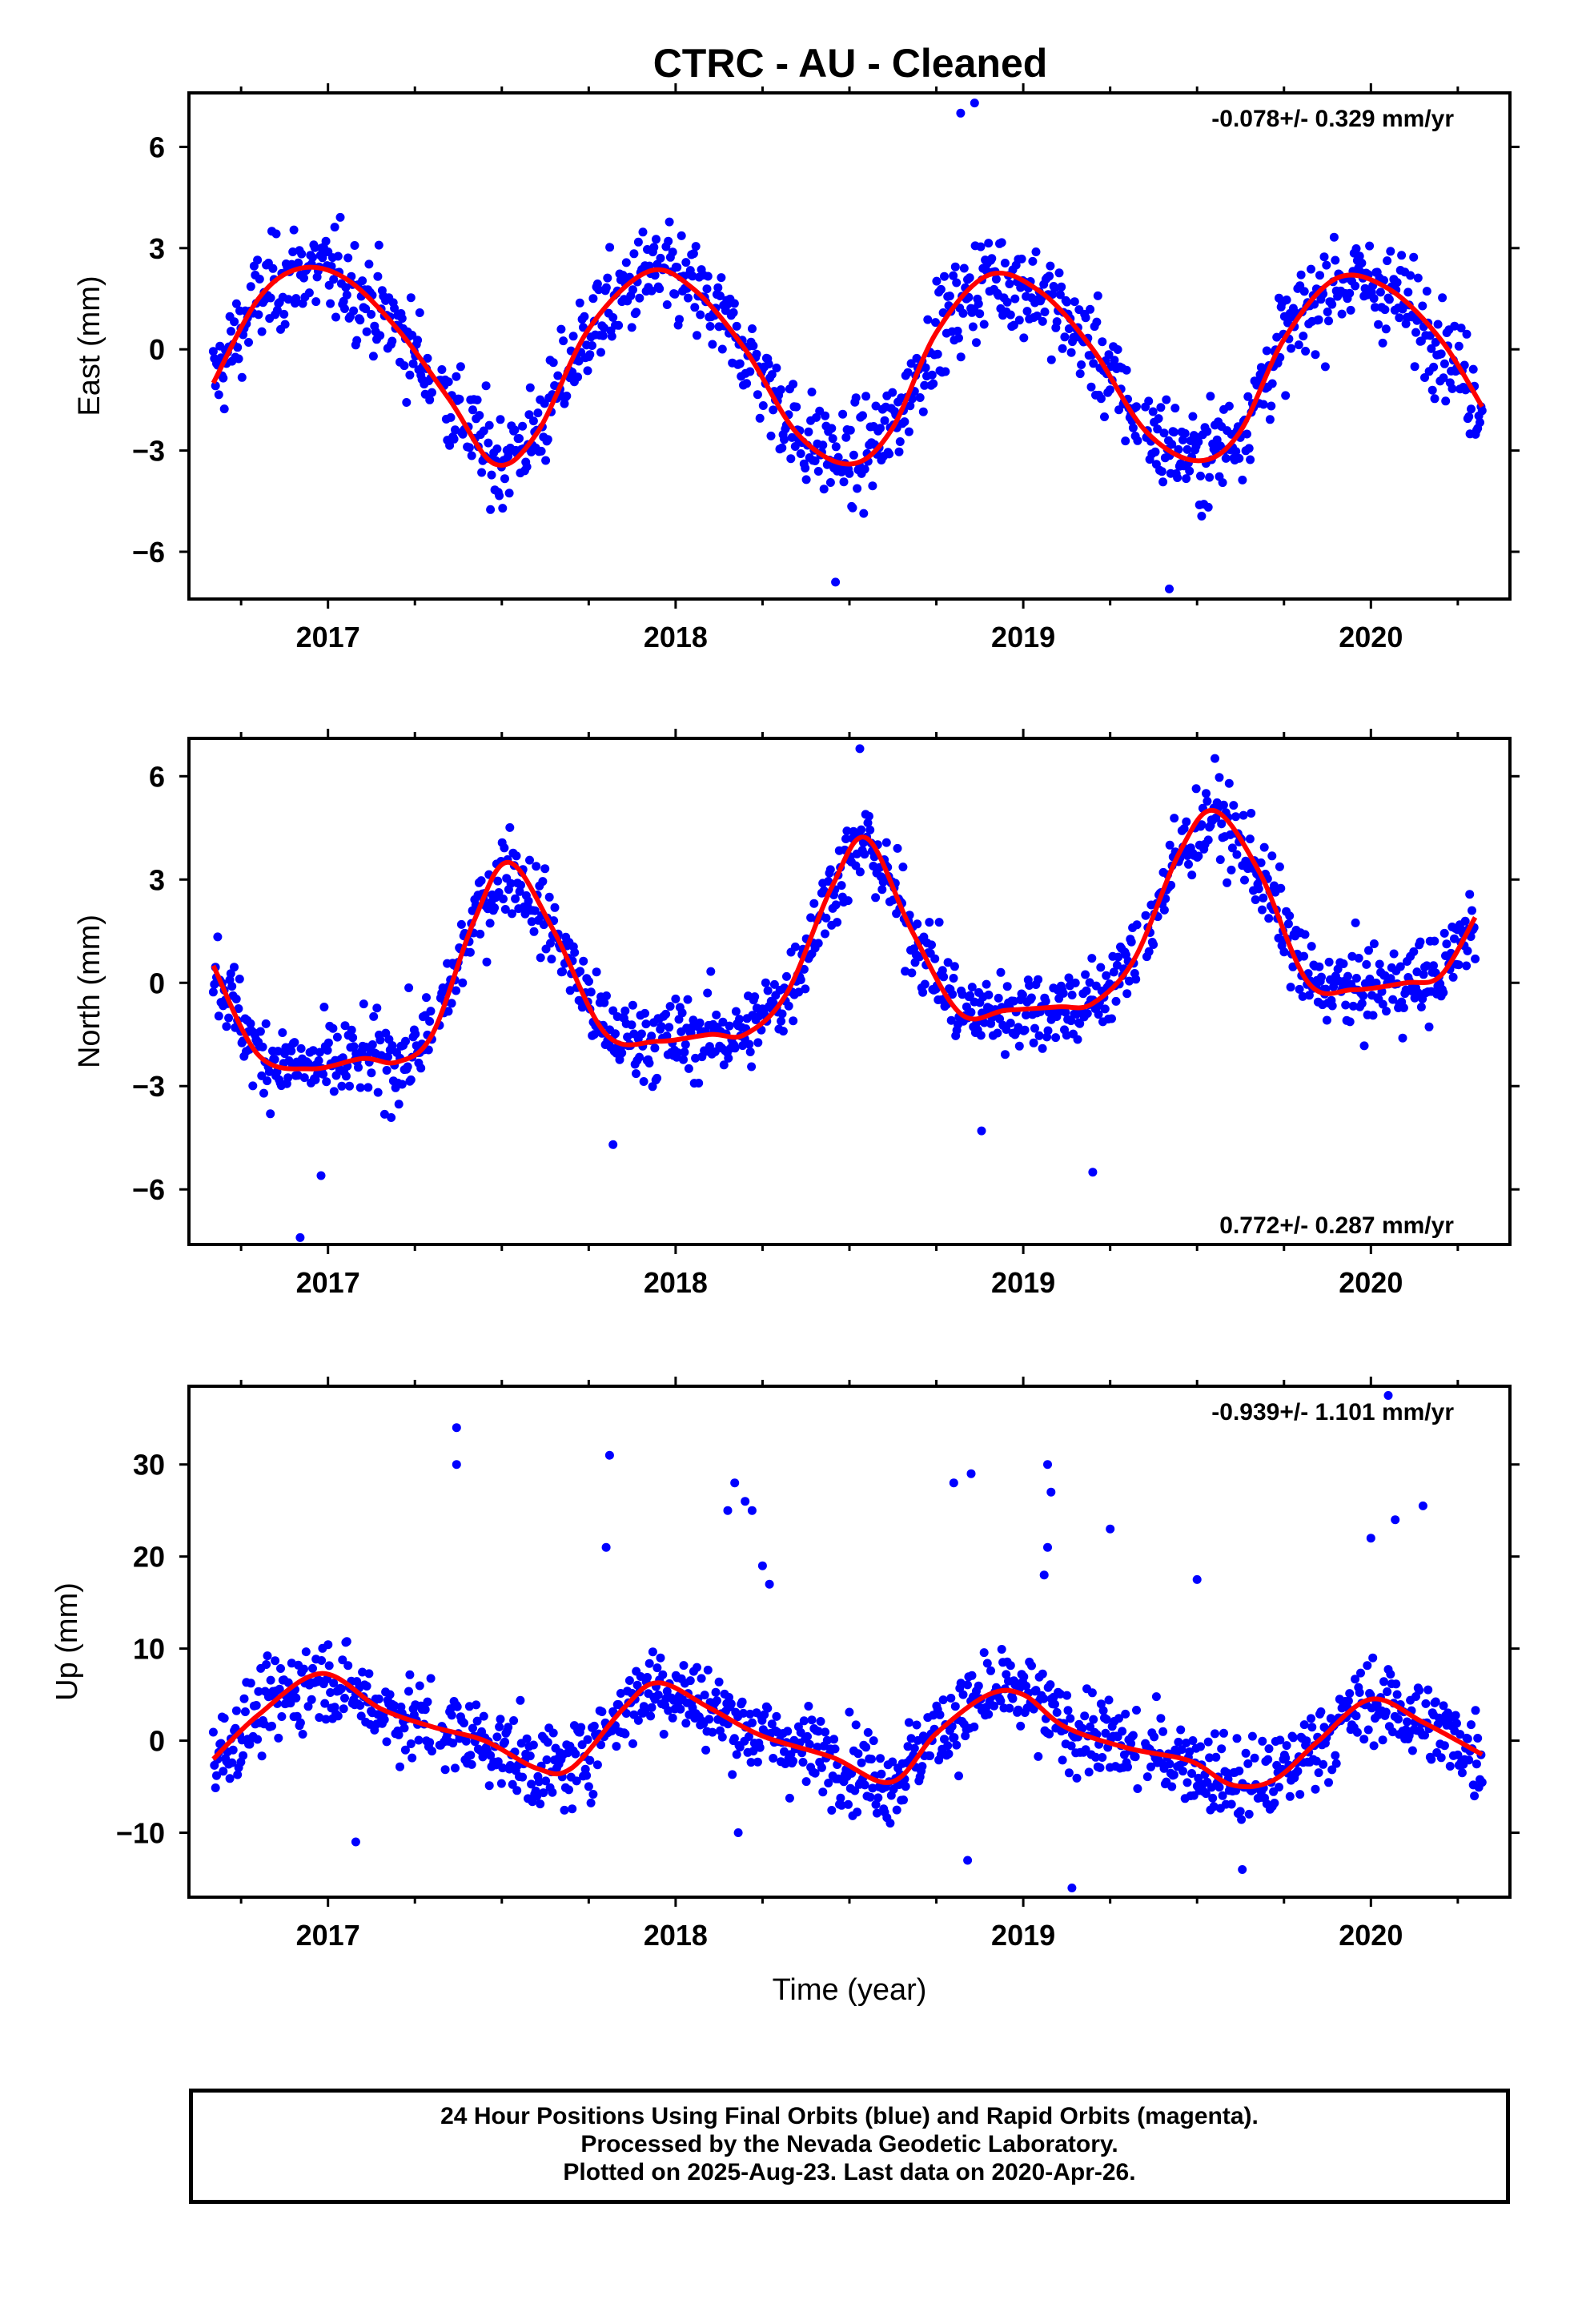 The width and height of the screenshot is (1582, 2324). Describe the element at coordinates (1332, 119) in the screenshot. I see `velocity-annotation: -0.078+/- 0.329 mm/yr` at that location.